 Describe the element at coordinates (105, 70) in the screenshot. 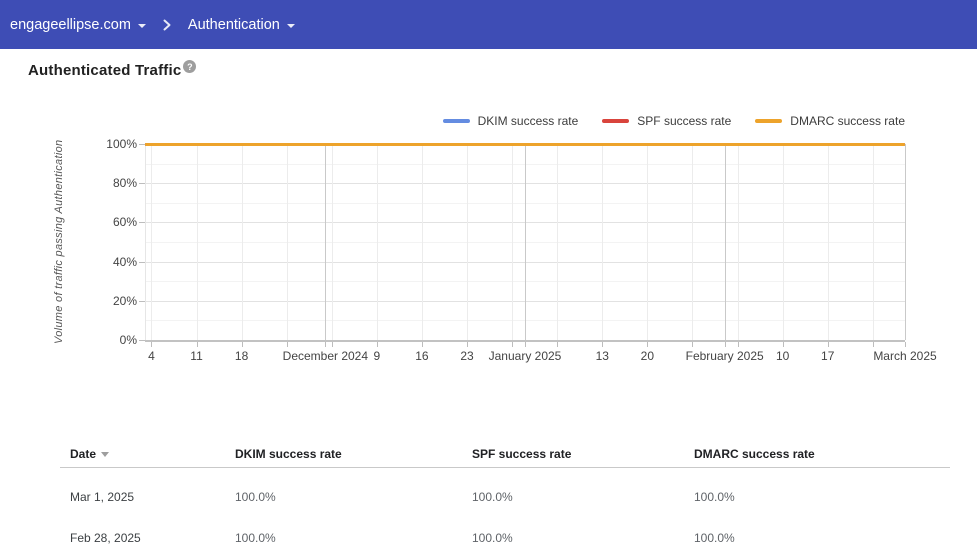

I see `page-title: Authenticated Traffic` at that location.